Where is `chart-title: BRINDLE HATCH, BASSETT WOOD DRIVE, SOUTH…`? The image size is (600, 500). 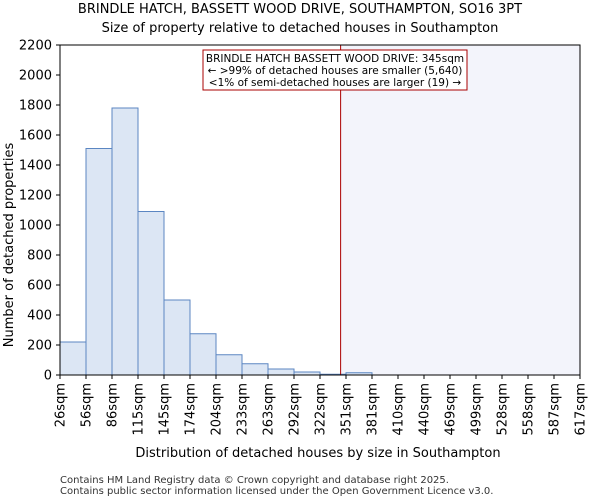
chart-title: BRINDLE HATCH, BASSETT WOOD DRIVE, SOUTH… is located at coordinates (300, 9).